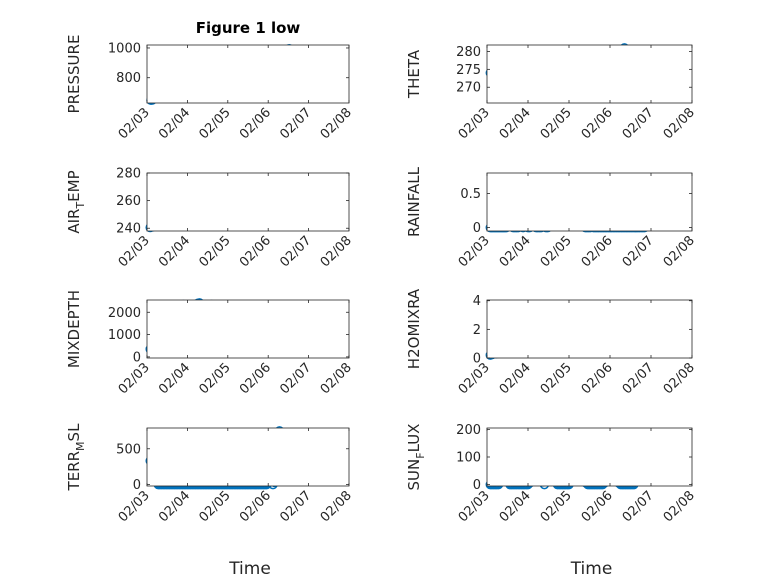 The image size is (778, 583). I want to click on y-tick-label: 2000, so click(124, 313).